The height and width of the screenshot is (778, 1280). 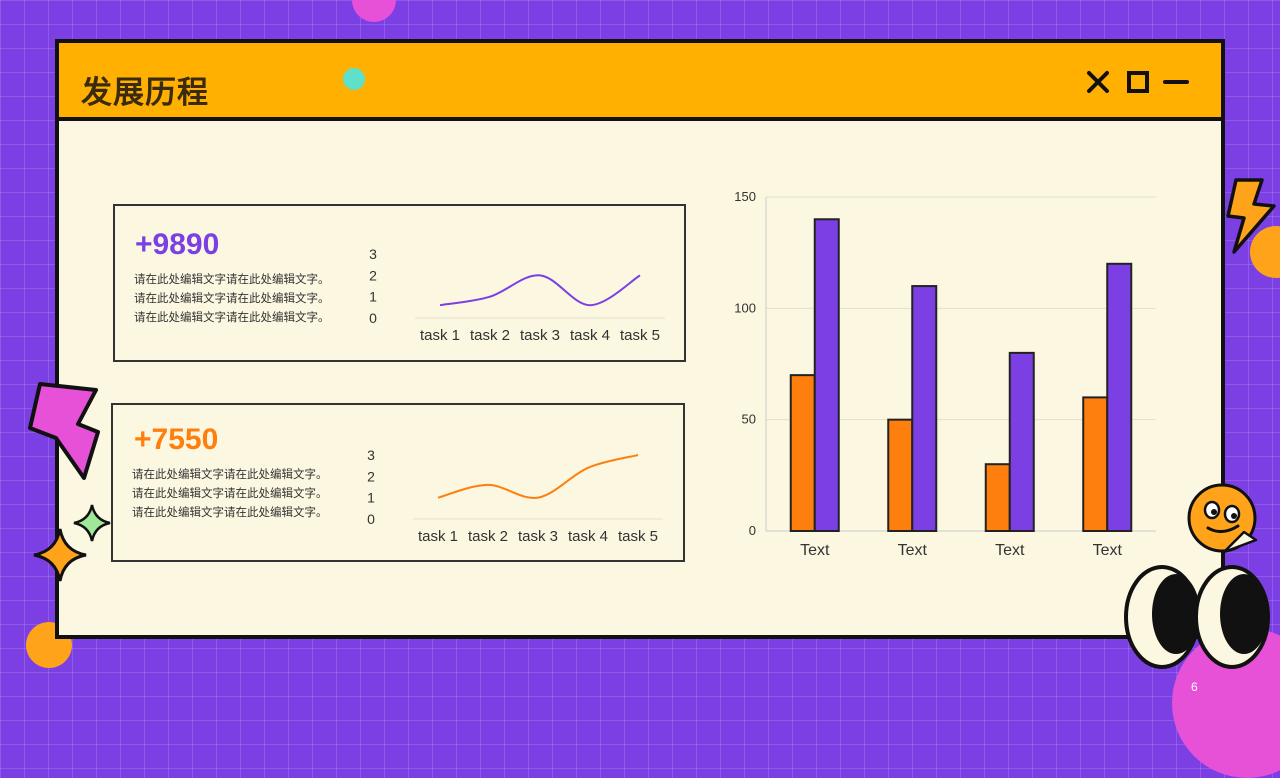 What do you see at coordinates (1197, 617) in the screenshot?
I see `cartoon-eyes-icon` at bounding box center [1197, 617].